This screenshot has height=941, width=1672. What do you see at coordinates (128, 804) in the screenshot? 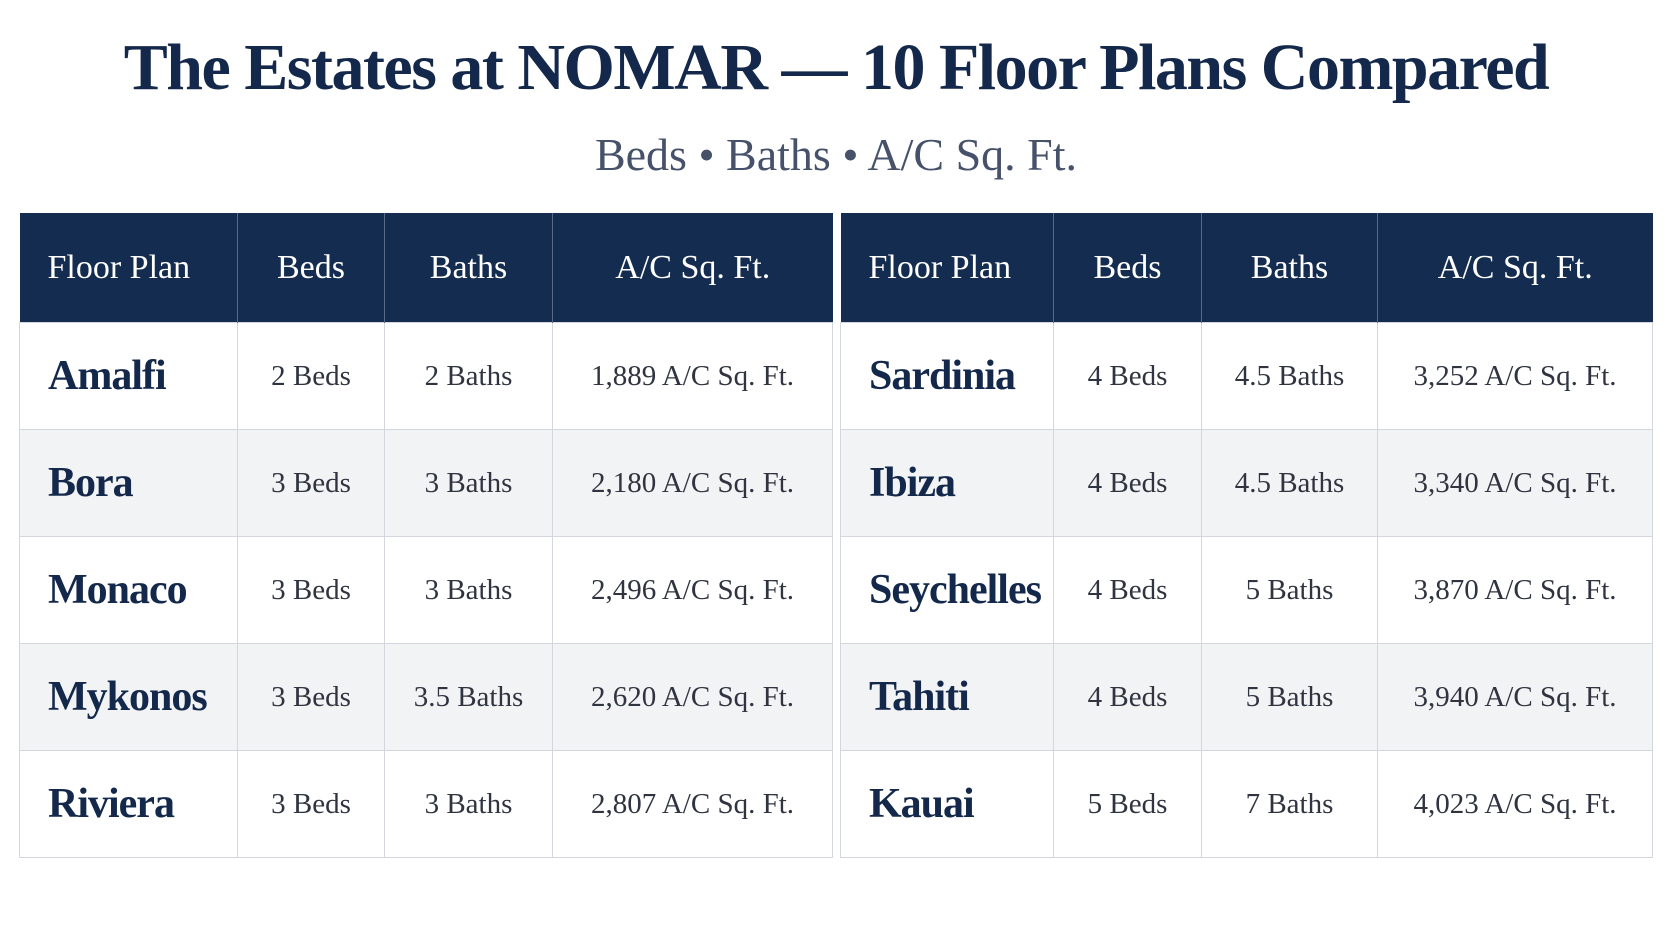
I see `plan-name: Riviera` at bounding box center [128, 804].